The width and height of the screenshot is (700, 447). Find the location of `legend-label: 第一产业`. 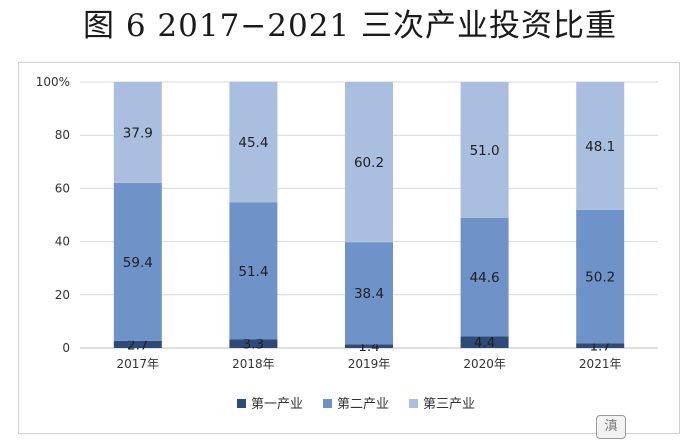

legend-label: 第一产业 is located at coordinates (277, 404).